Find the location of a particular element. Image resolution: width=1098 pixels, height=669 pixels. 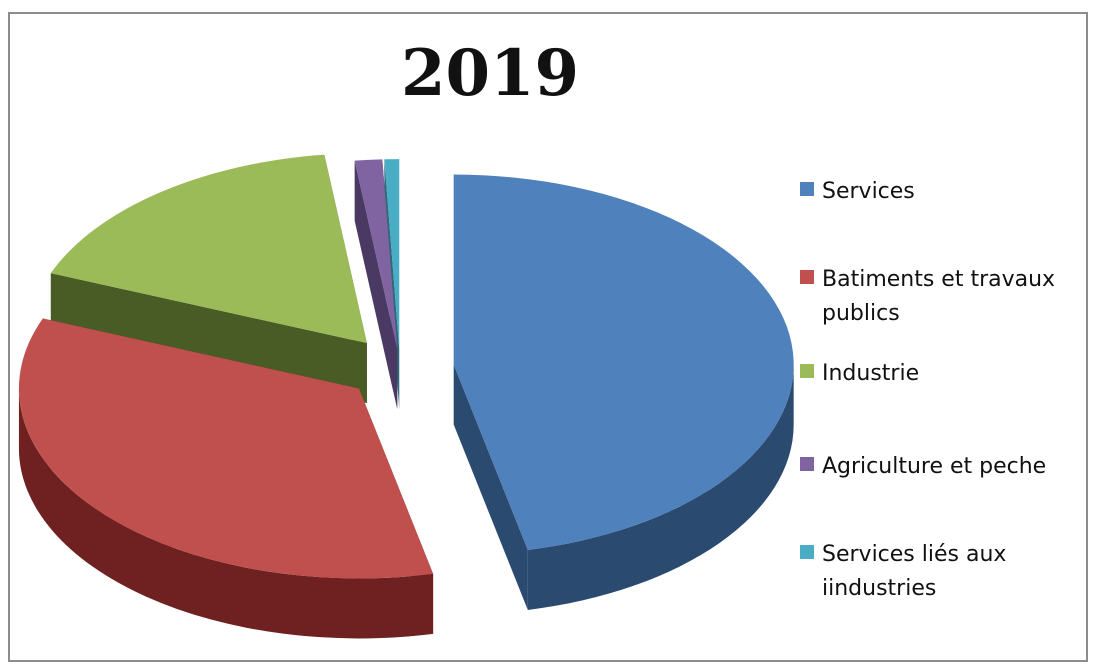

pie-slice-btp-side is located at coordinates (226, 513).